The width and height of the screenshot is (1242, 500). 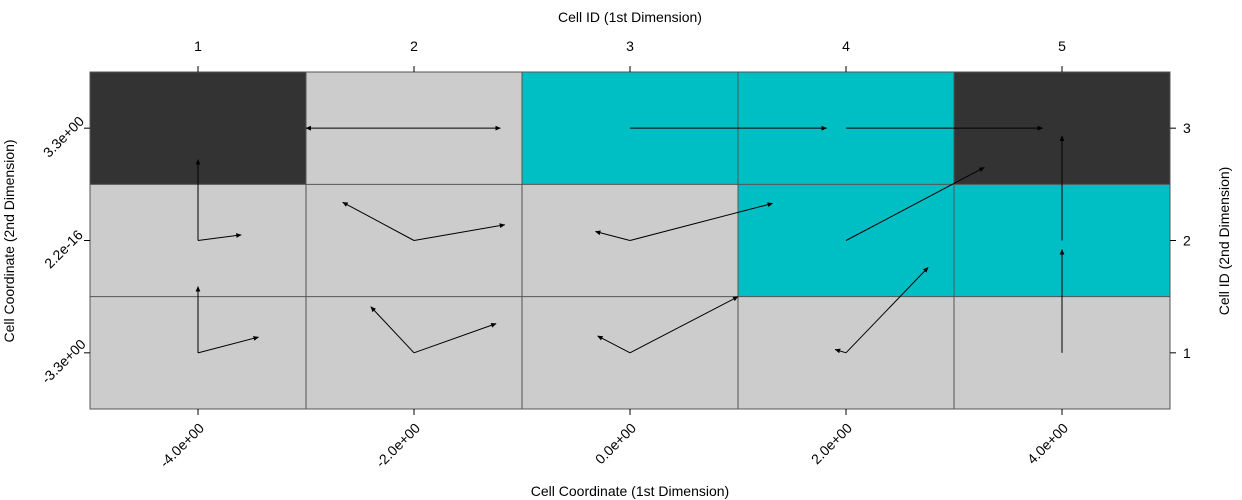 I want to click on bottom-tick-label-2: -2.0e+00, so click(x=397, y=445).